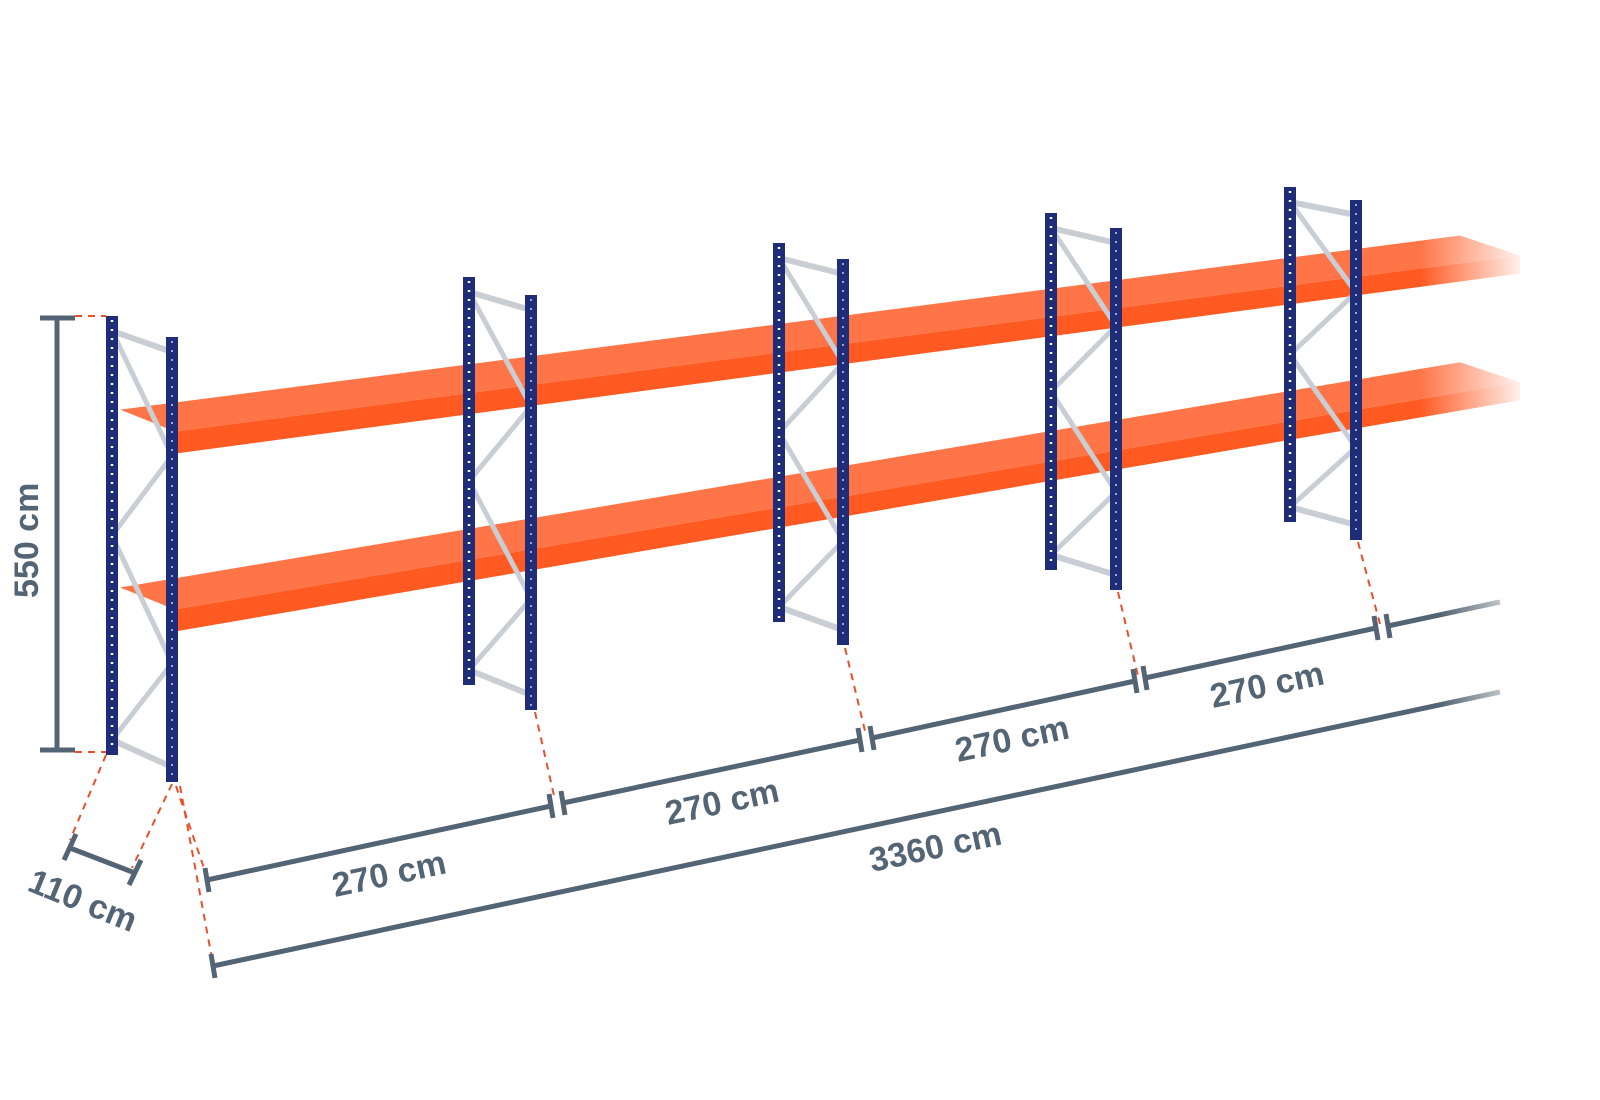  What do you see at coordinates (389, 874) in the screenshot?
I see `bay-width-label-1: 270 cm` at bounding box center [389, 874].